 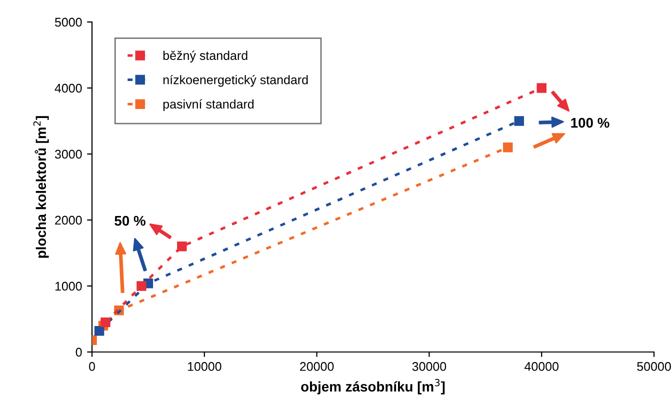 What do you see at coordinates (541, 366) in the screenshot?
I see `x-tick-label: 40000` at bounding box center [541, 366].